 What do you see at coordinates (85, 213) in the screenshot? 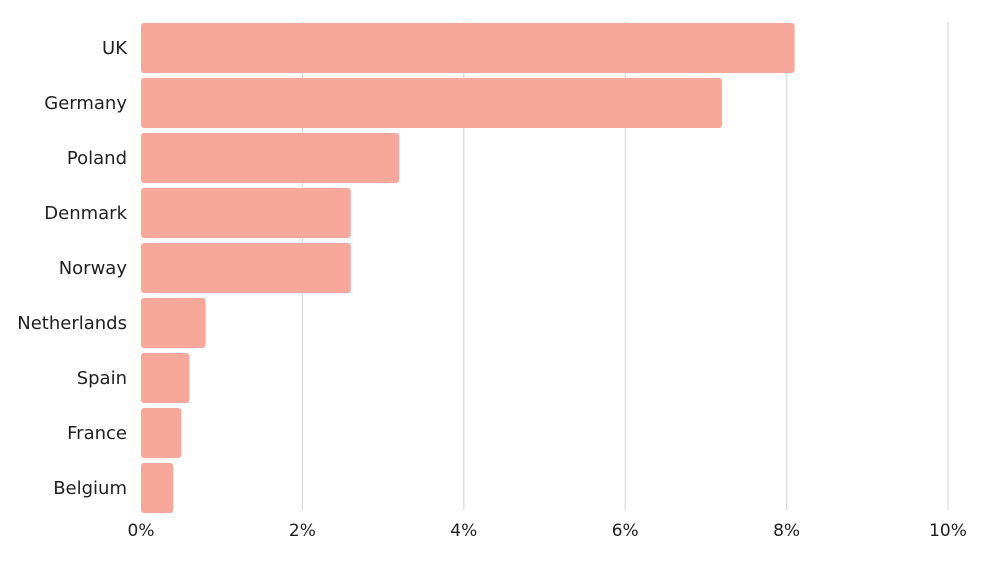
I see `category-label-denmark: Denmark` at bounding box center [85, 213].